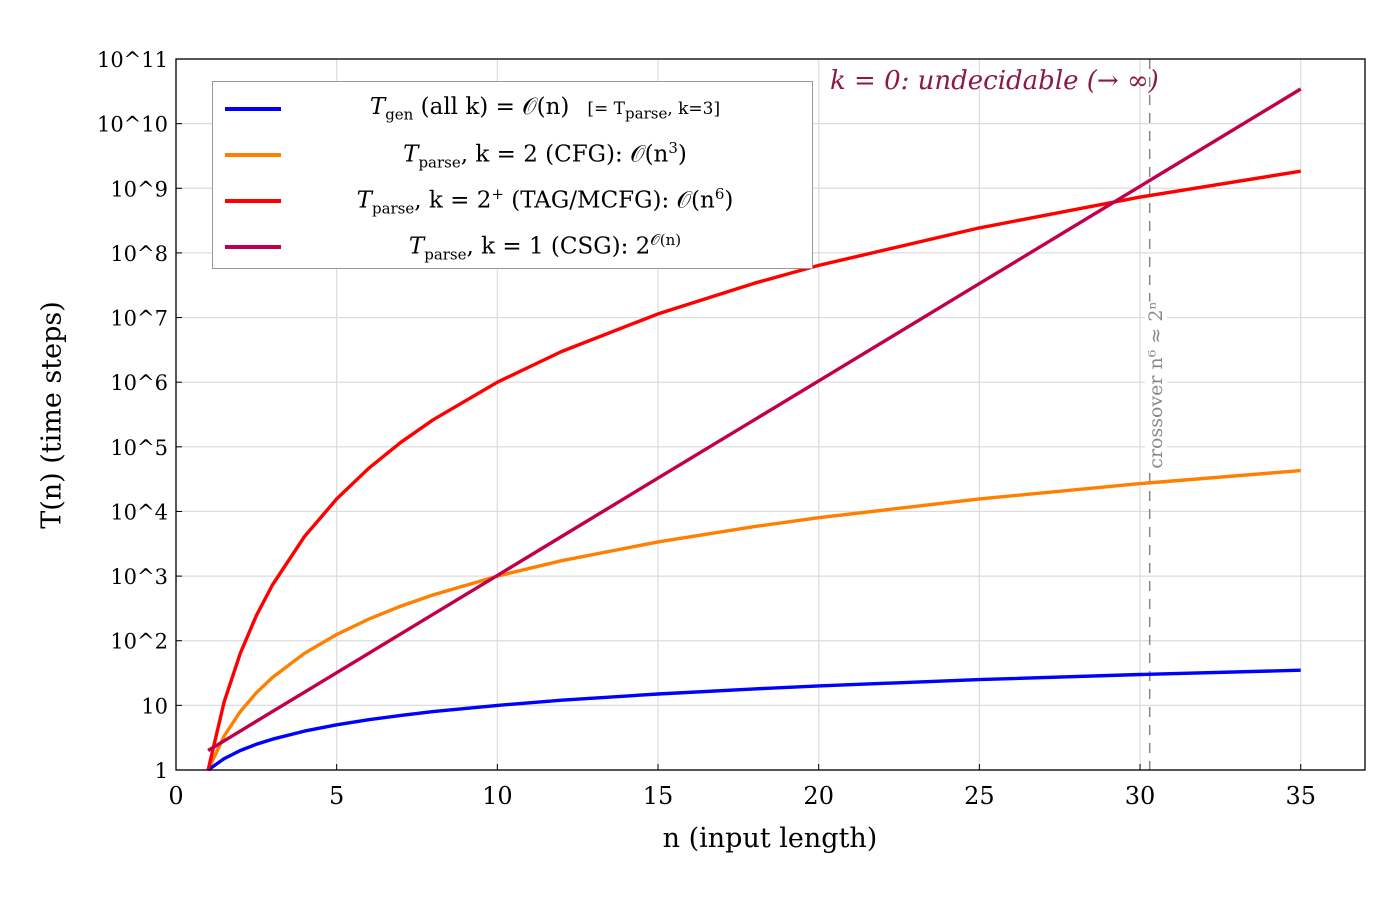 This screenshot has width=1400, height=906. Describe the element at coordinates (994, 81) in the screenshot. I see `undecidable-annotation: k = 0: undecidable (→ ∞)` at that location.